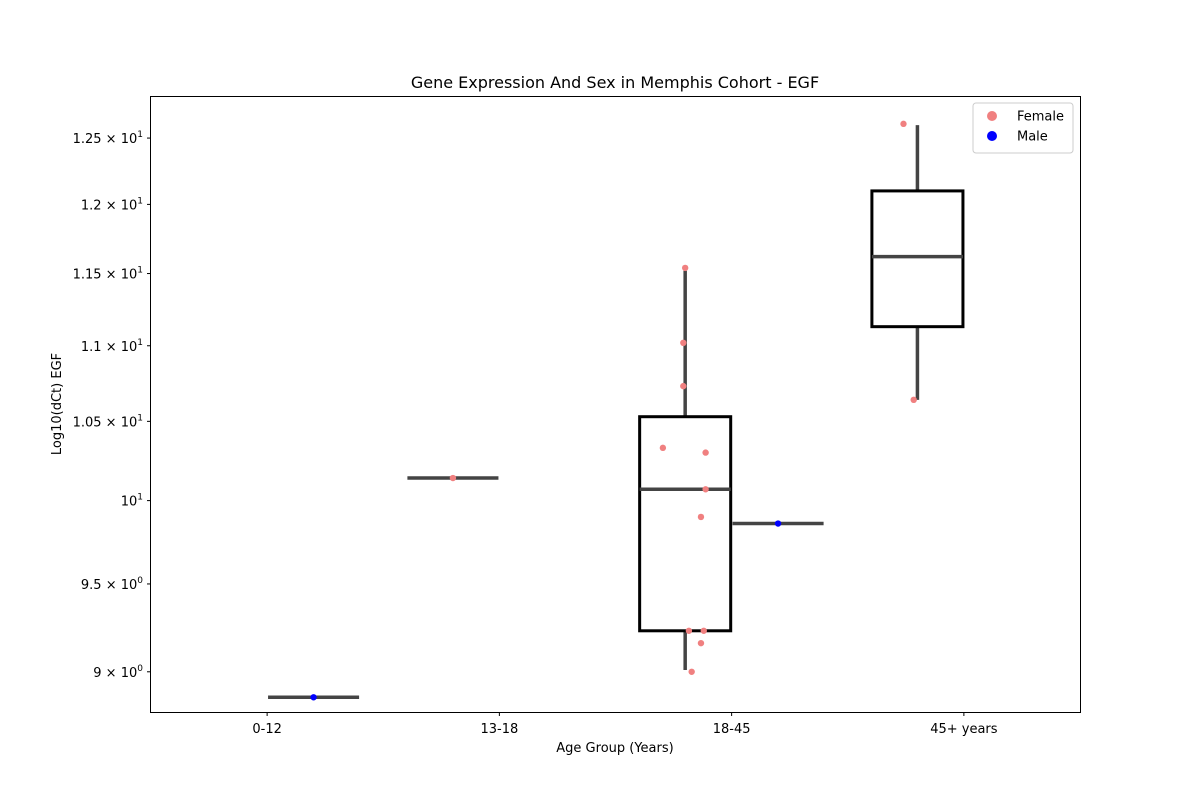  I want to click on legend: Female Male, so click(1023, 128).